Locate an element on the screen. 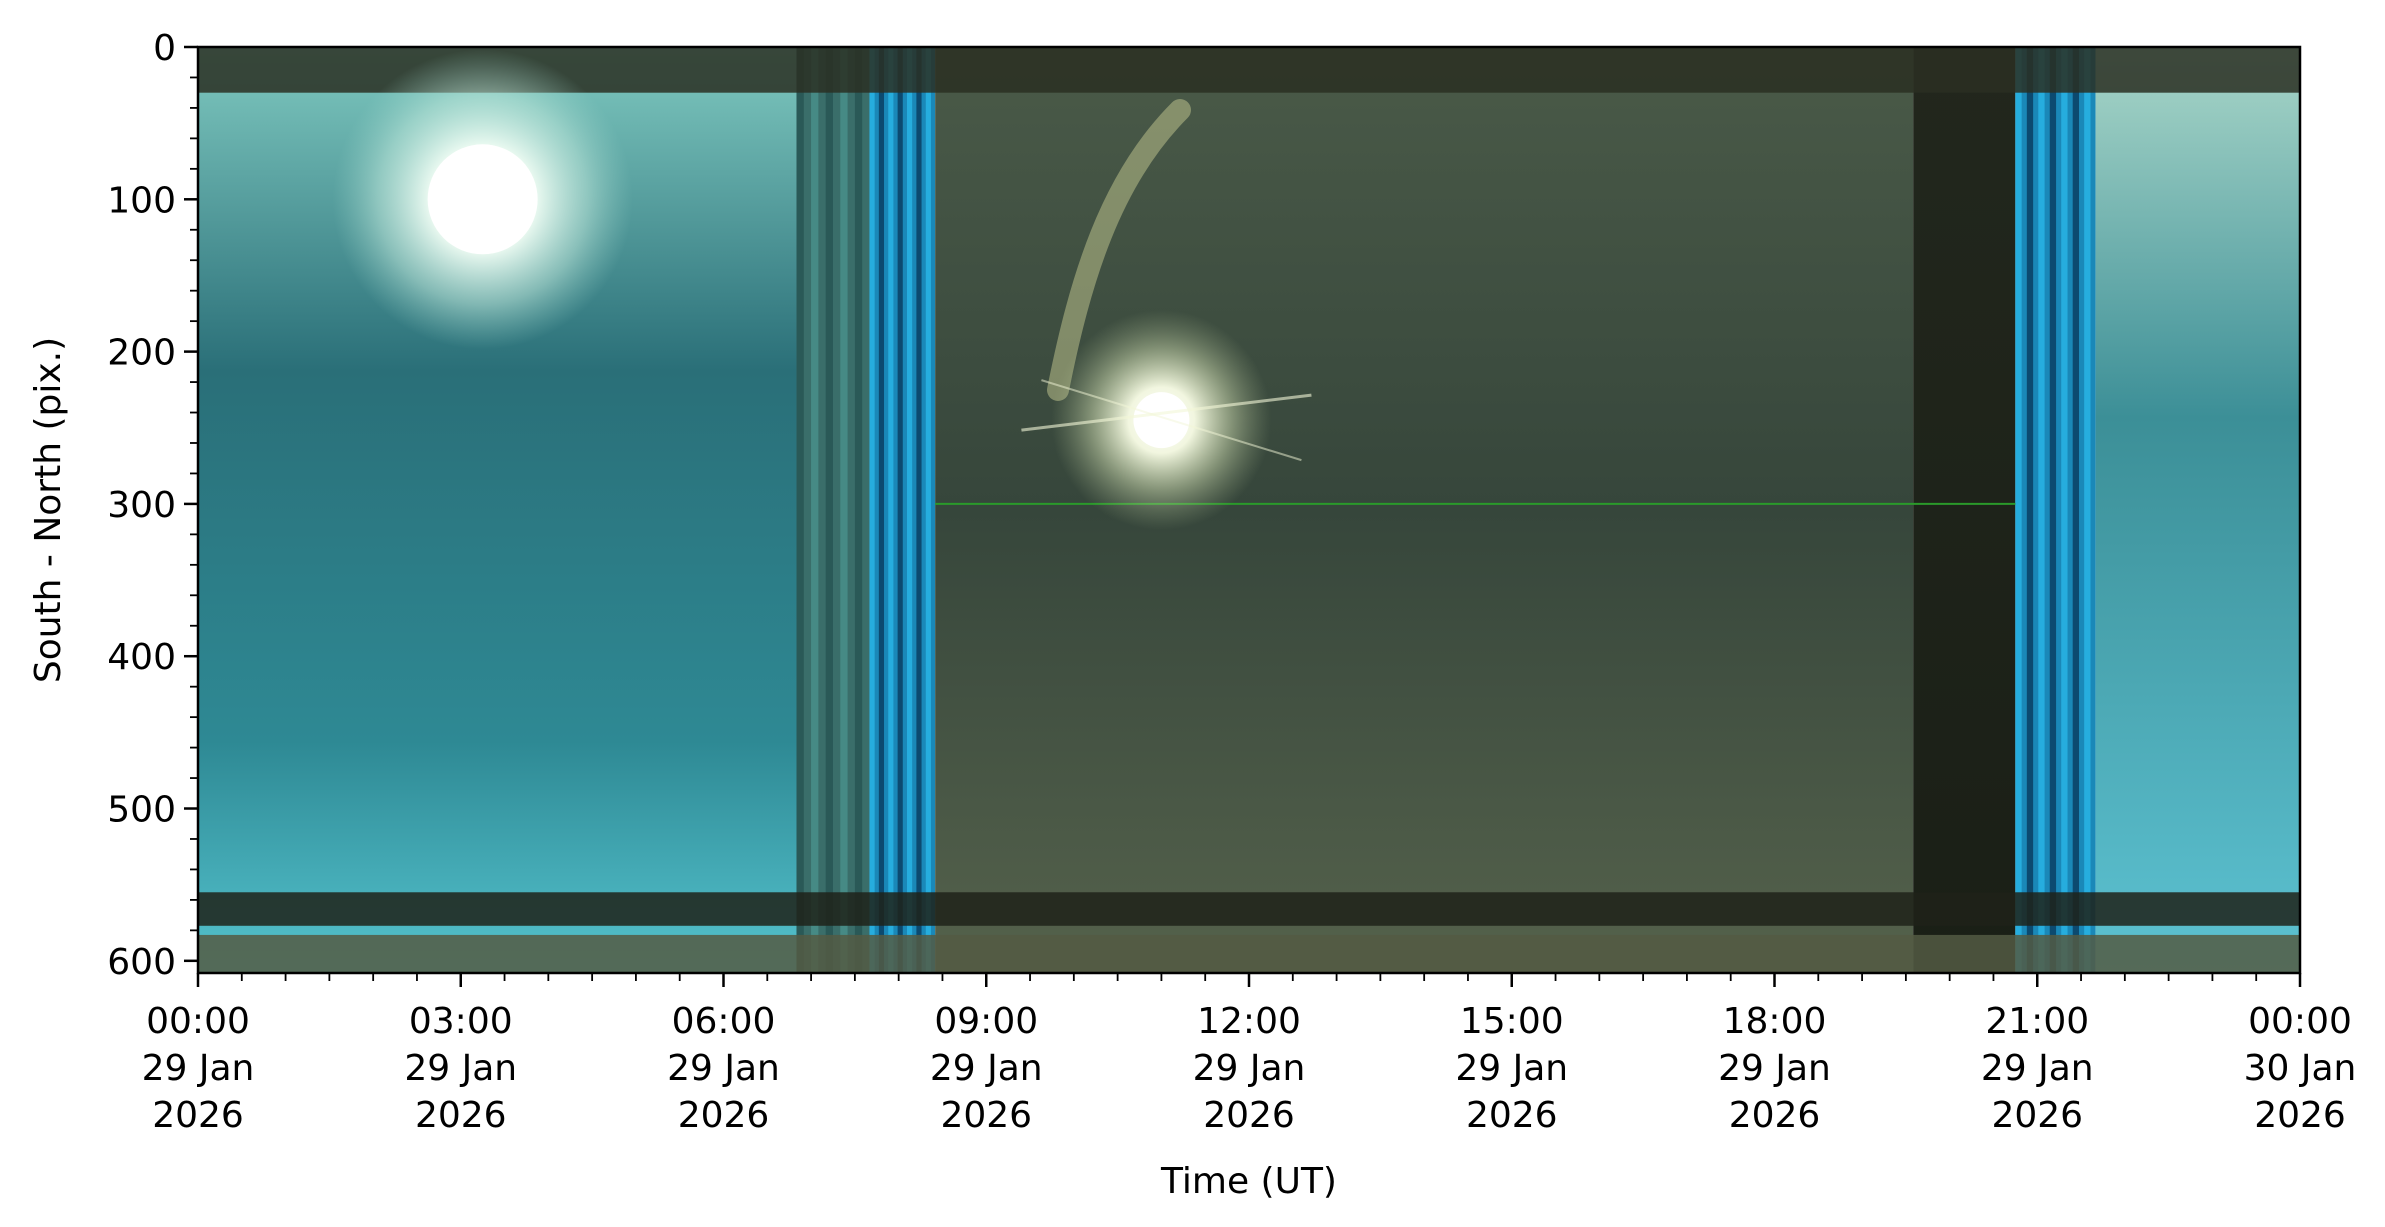 The height and width of the screenshot is (1227, 2385). x-tick-label: 15:00 29 Jan 2026 is located at coordinates (1511, 1068).